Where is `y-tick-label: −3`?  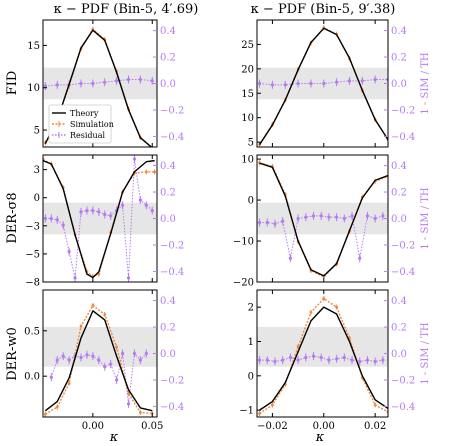
y-tick-label: −3 is located at coordinates (32, 226).